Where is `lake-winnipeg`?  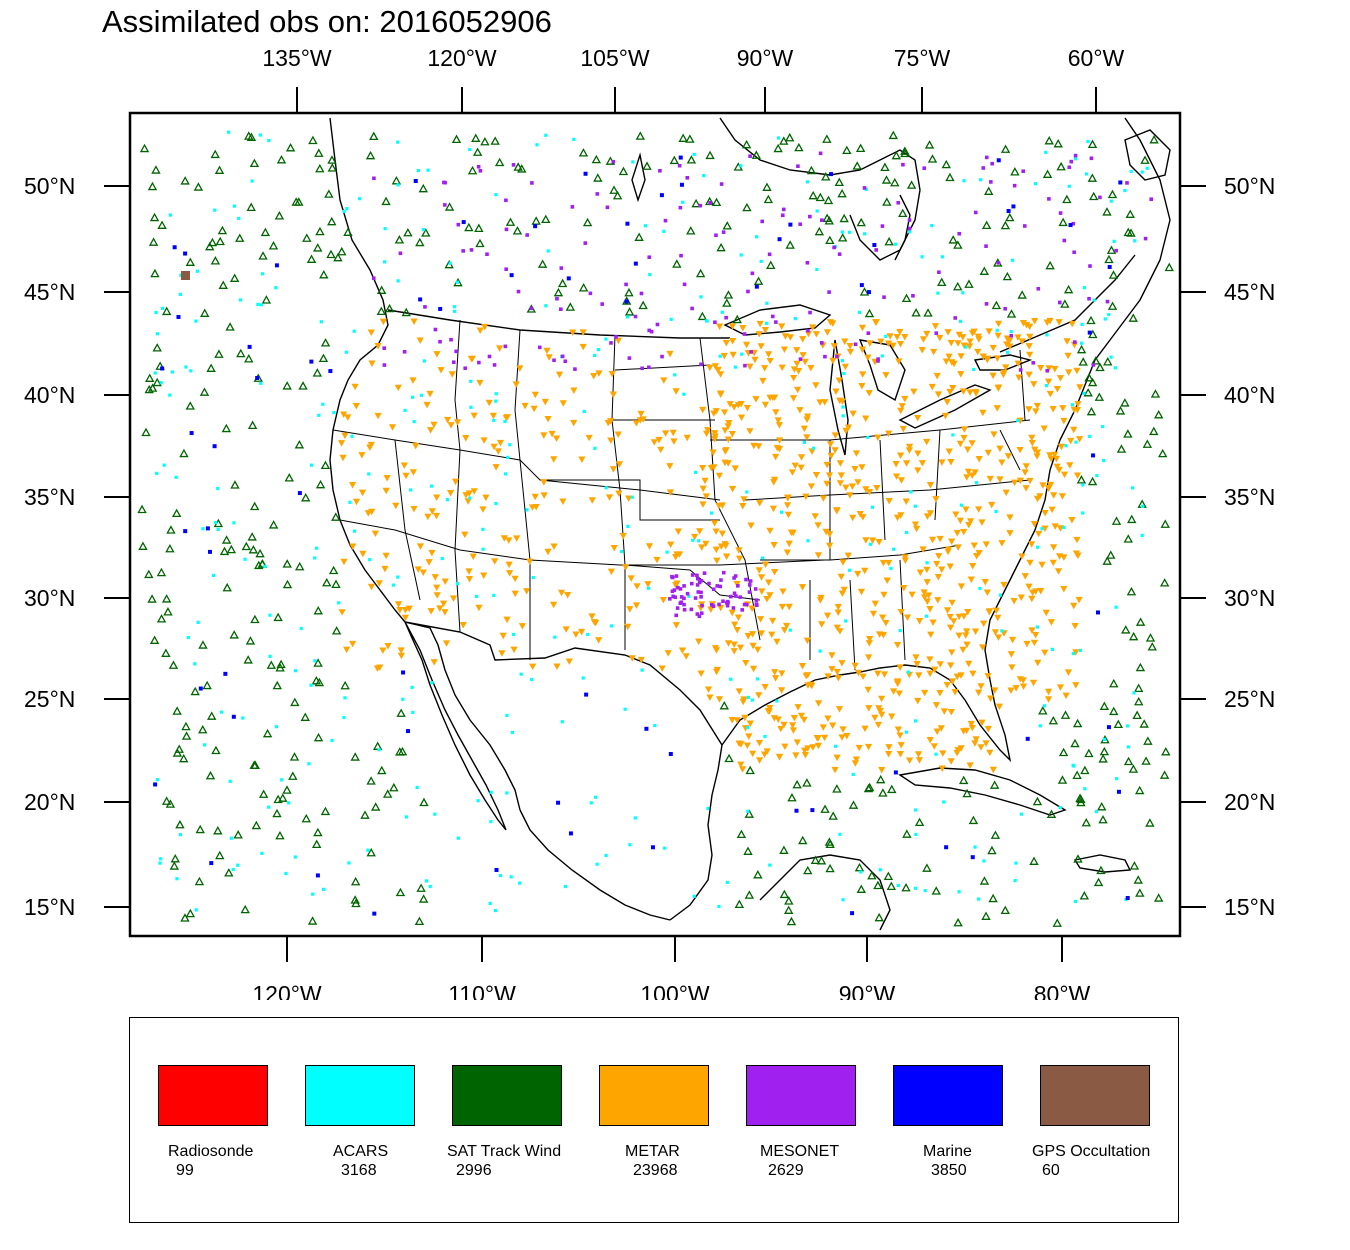
lake-winnipeg is located at coordinates (638, 177).